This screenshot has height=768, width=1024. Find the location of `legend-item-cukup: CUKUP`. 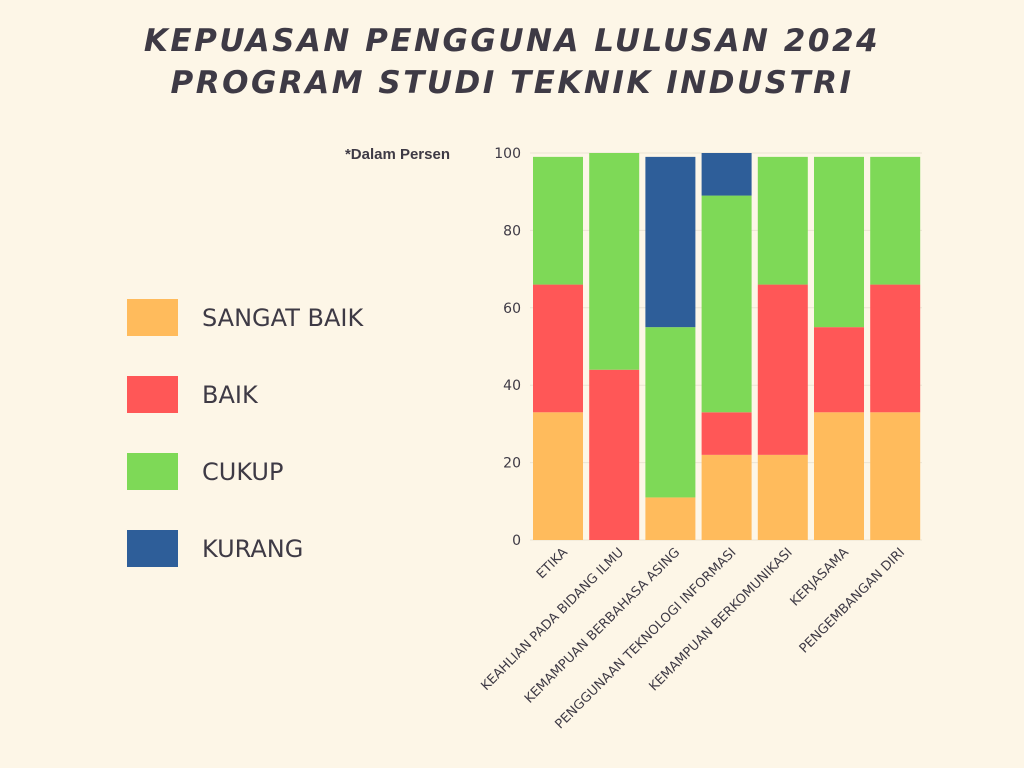

legend-item-cukup: CUKUP is located at coordinates (277, 471).